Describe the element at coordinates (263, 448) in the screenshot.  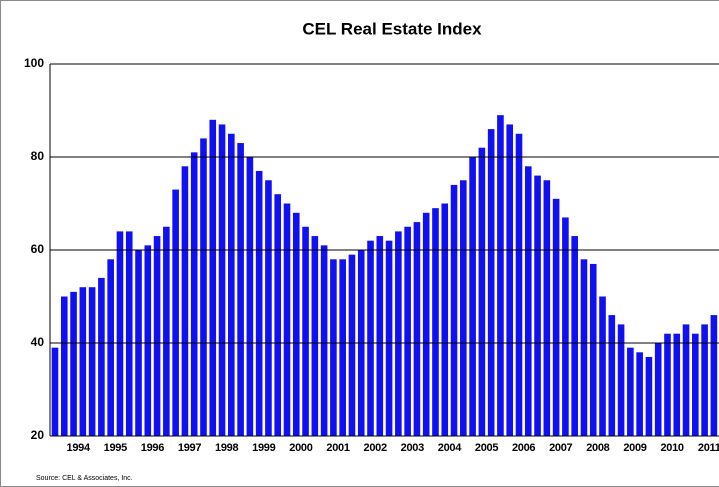
I see `x-tick-label: 1999` at that location.